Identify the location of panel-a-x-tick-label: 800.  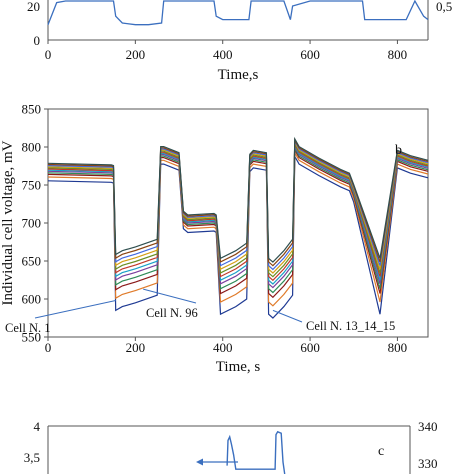
(398, 54).